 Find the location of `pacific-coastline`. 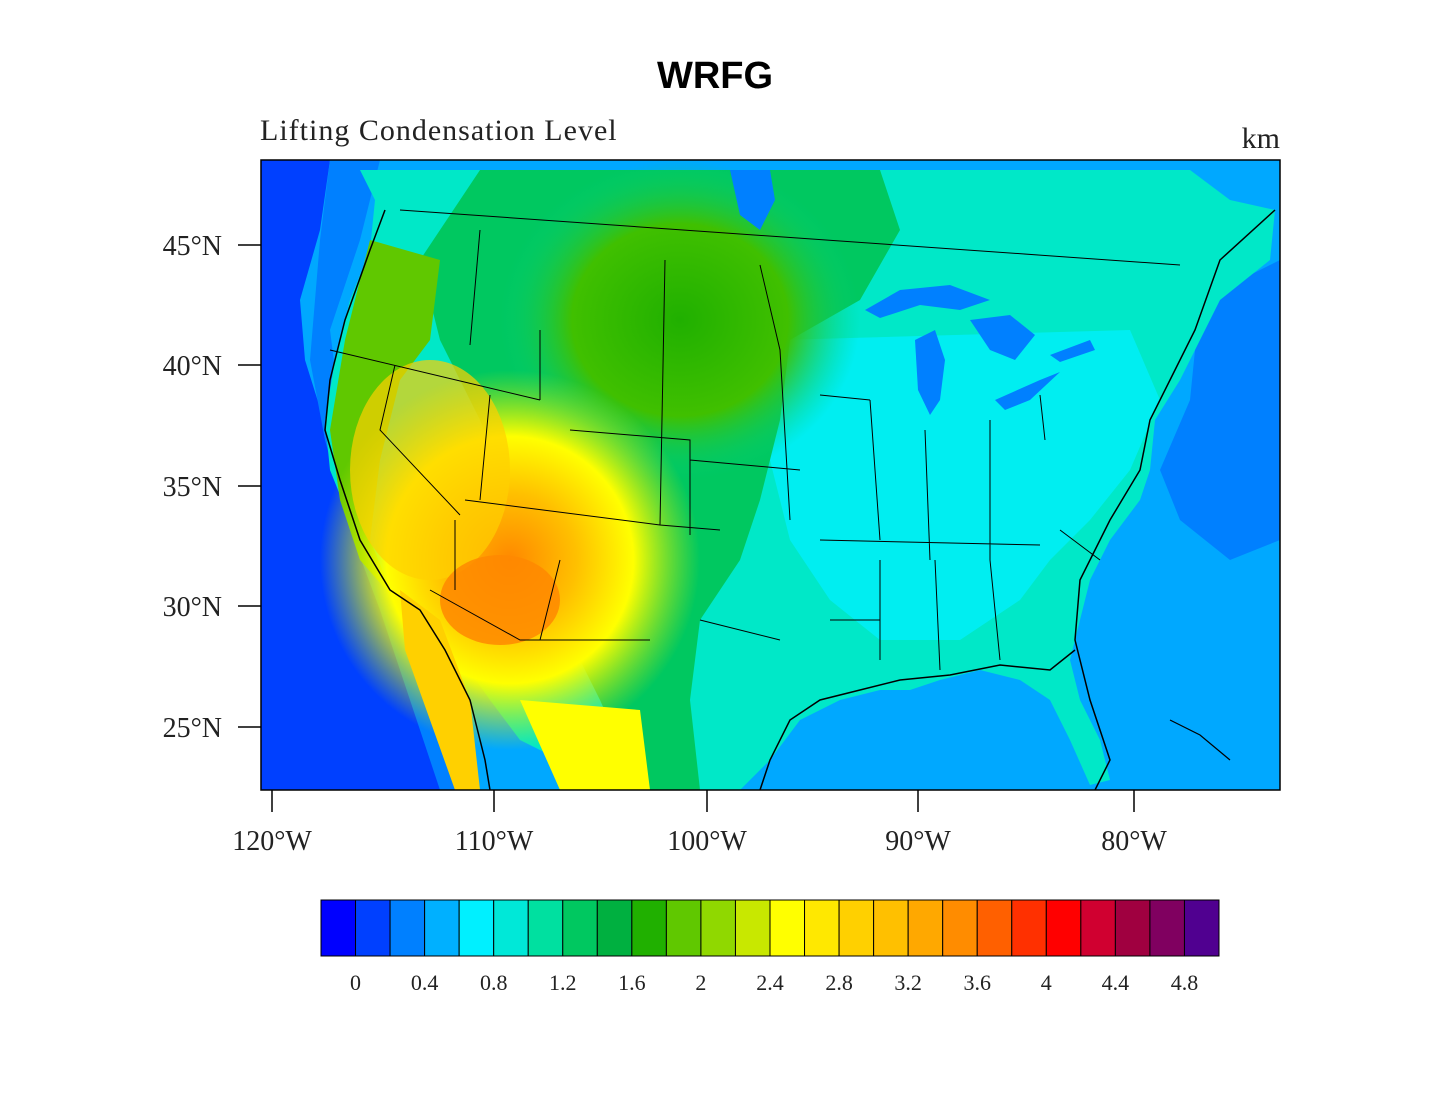

pacific-coastline is located at coordinates (407, 499).